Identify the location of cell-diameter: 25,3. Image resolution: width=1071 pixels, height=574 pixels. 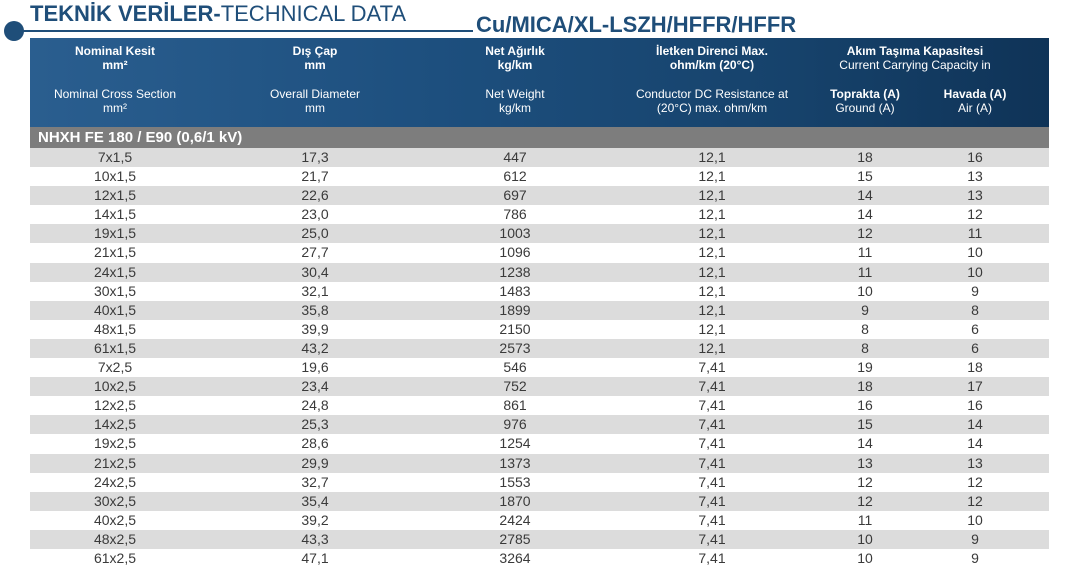
(315, 424).